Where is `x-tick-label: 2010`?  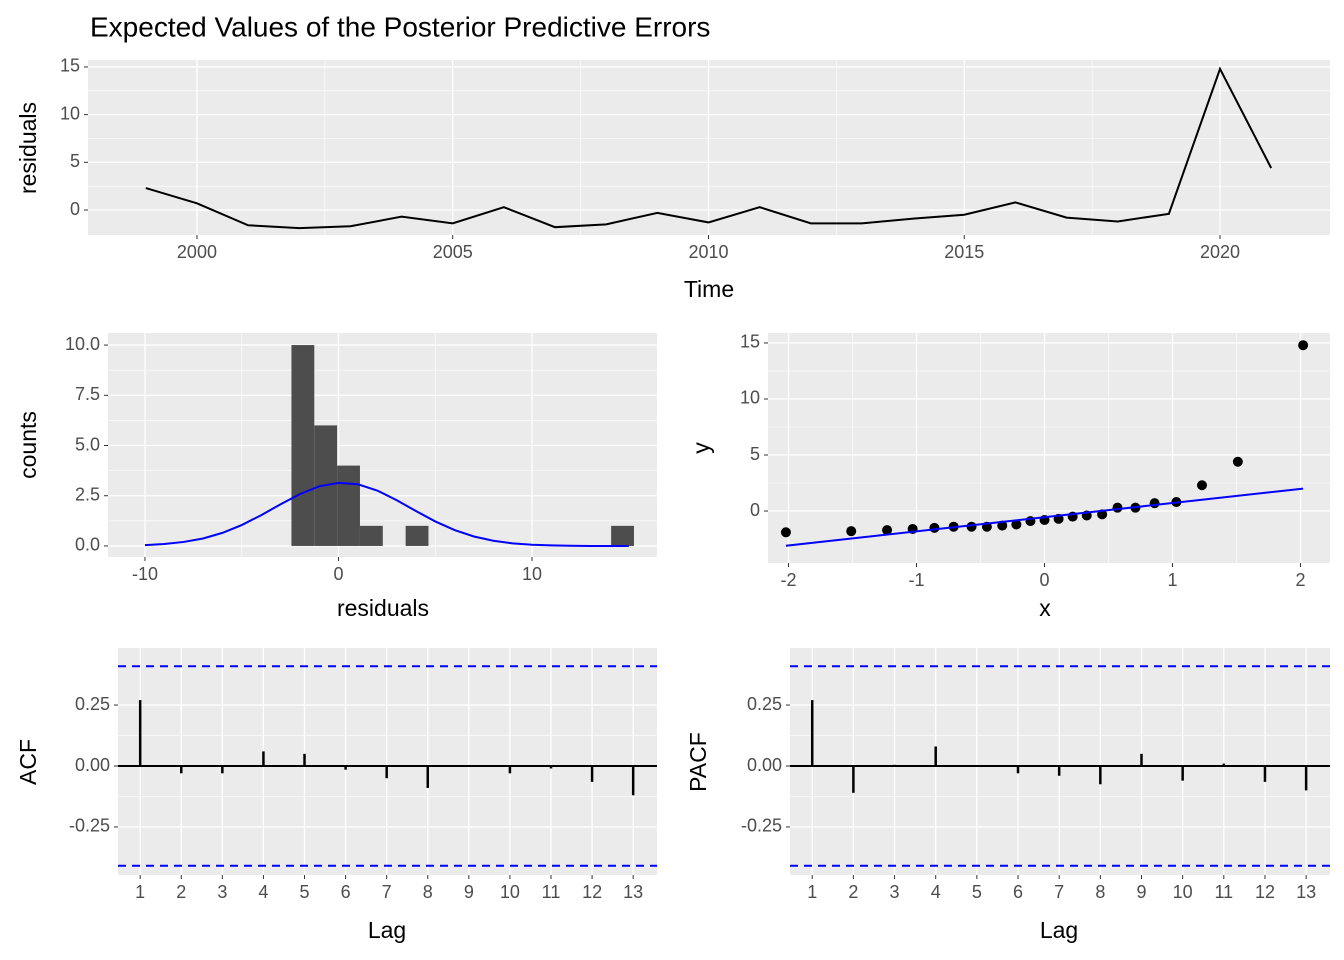 x-tick-label: 2010 is located at coordinates (708, 252).